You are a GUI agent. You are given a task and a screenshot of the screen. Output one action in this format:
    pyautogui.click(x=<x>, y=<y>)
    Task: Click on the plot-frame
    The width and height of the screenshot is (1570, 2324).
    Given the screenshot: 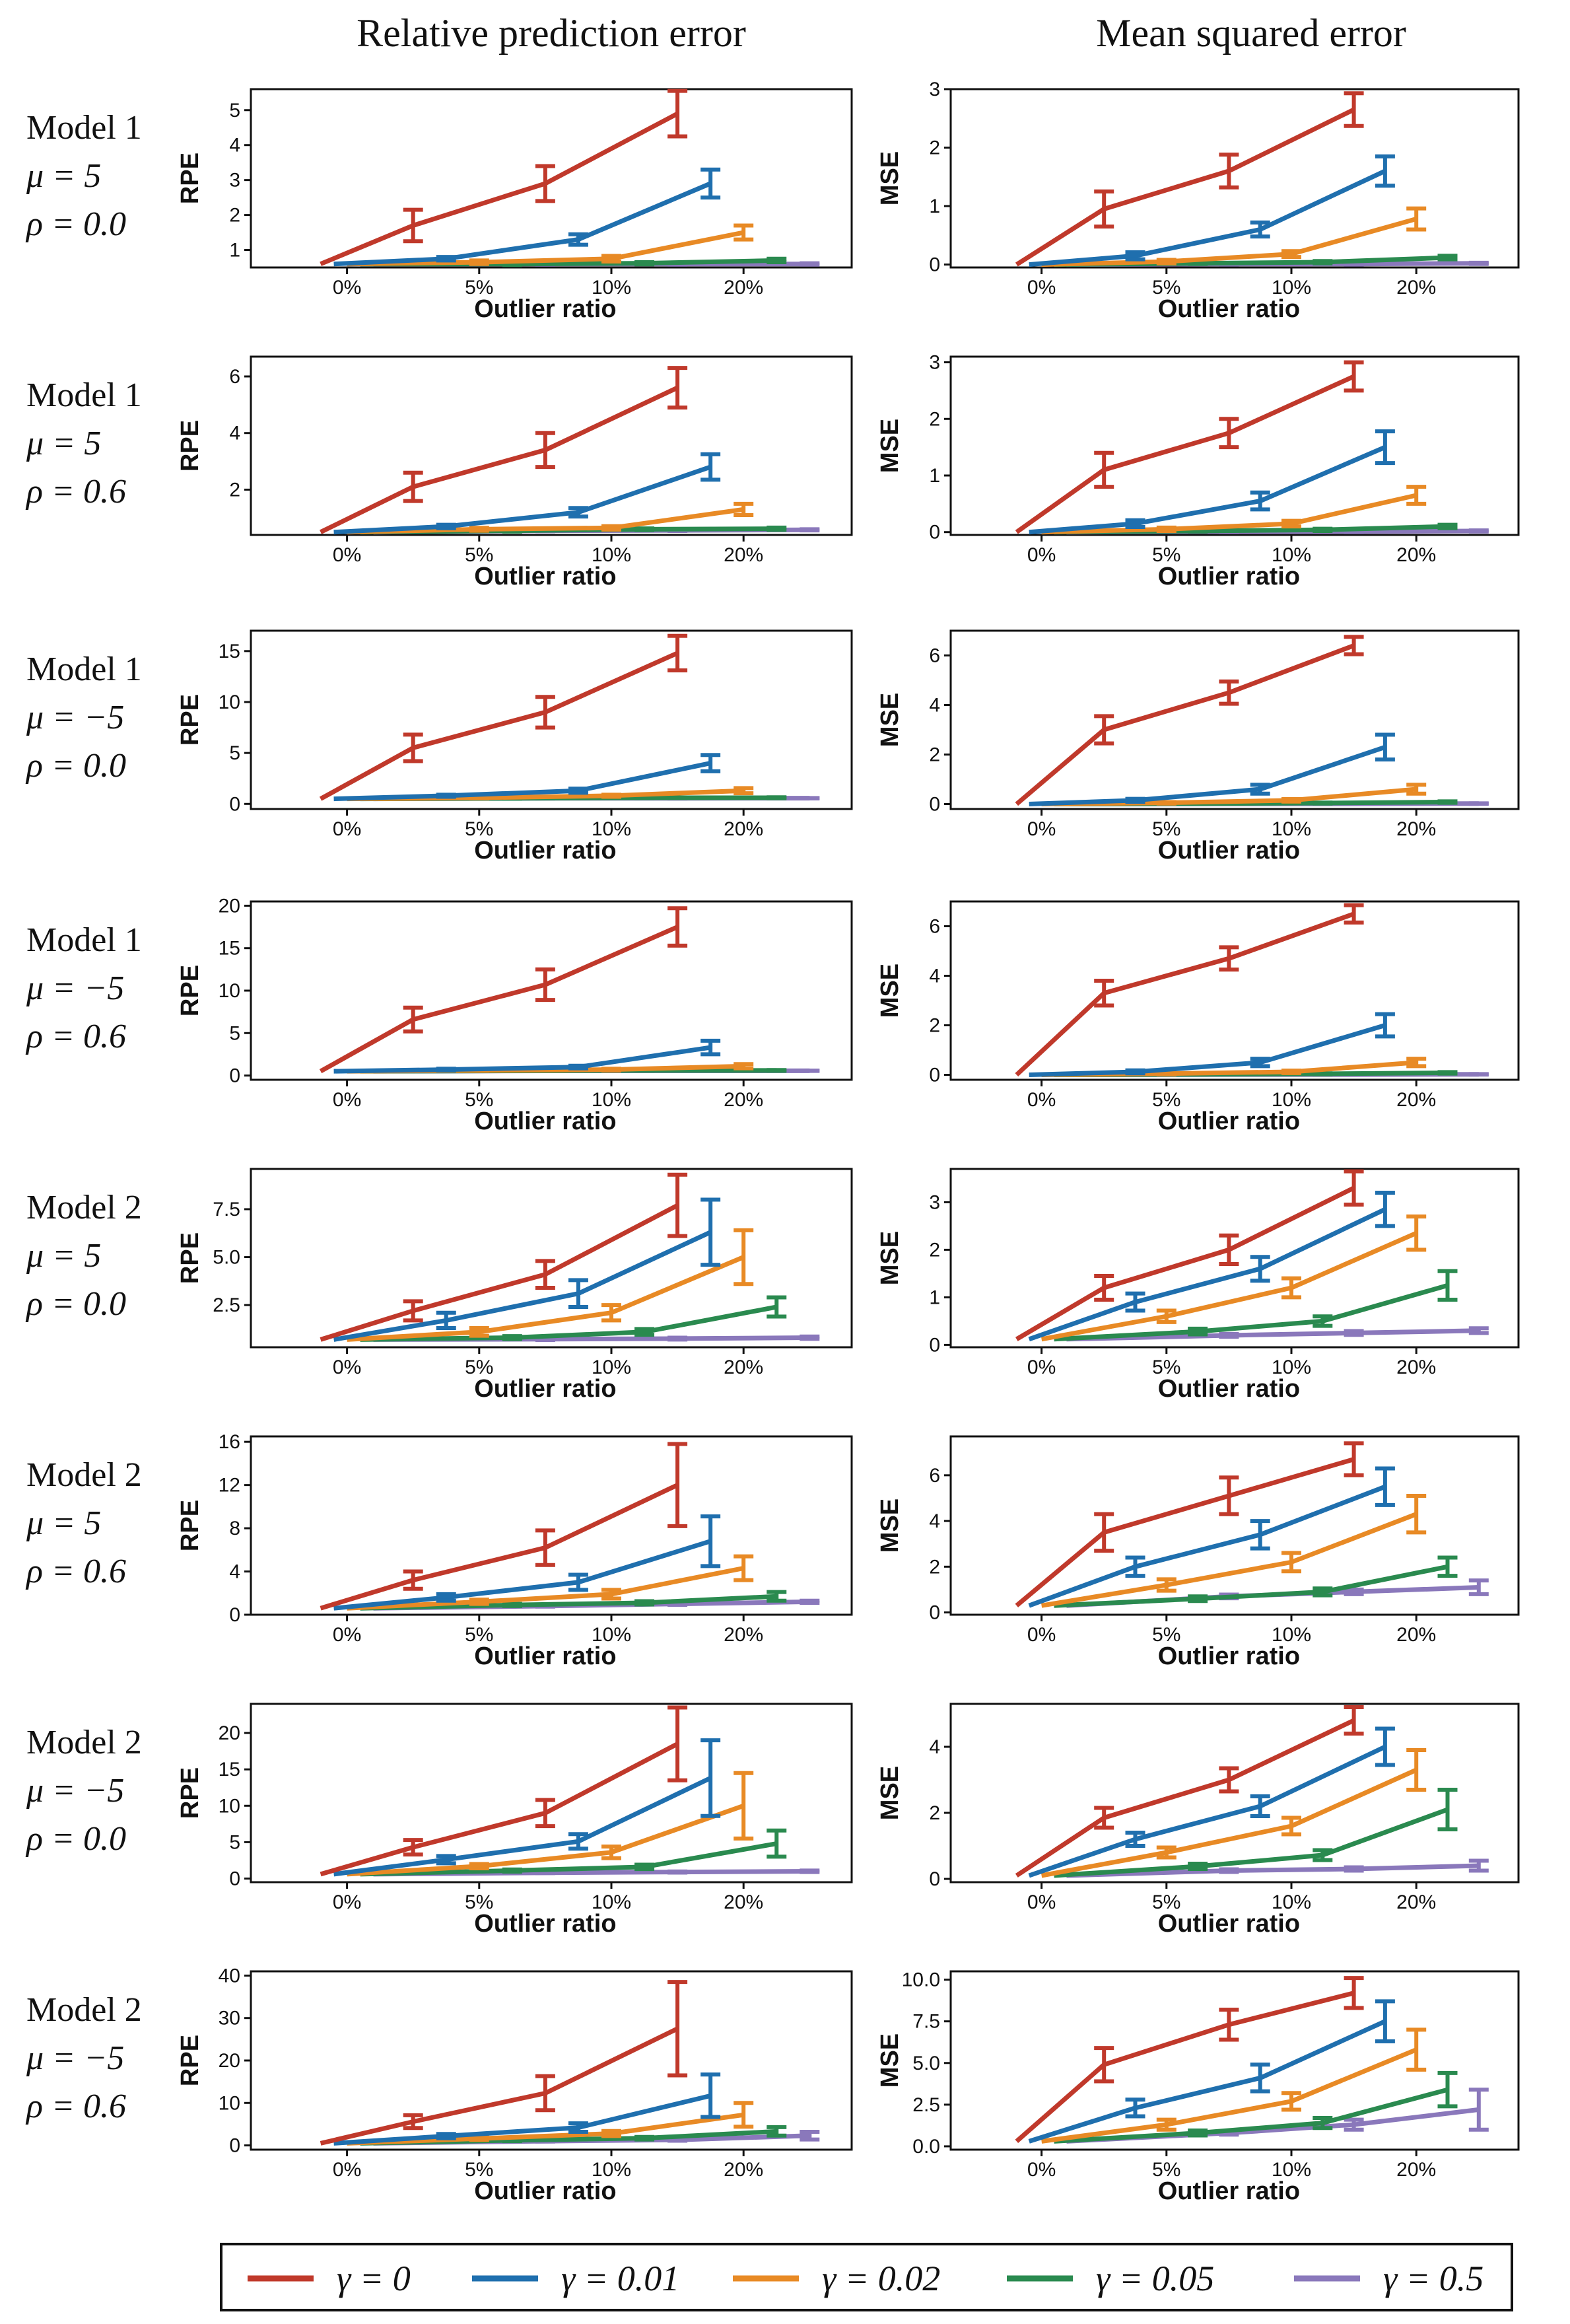 What is the action you would take?
    pyautogui.click(x=552, y=2060)
    